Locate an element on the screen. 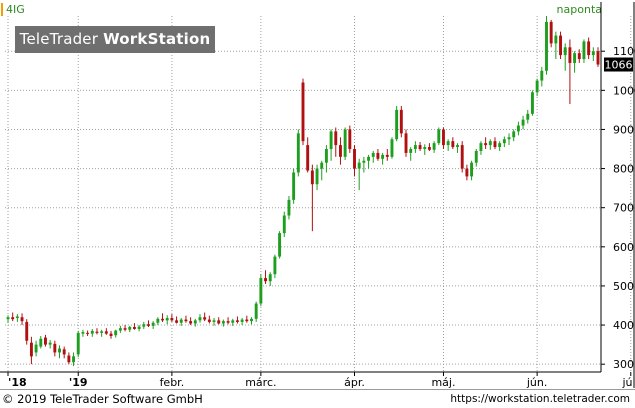  logo-product: WorkStation is located at coordinates (157, 39).